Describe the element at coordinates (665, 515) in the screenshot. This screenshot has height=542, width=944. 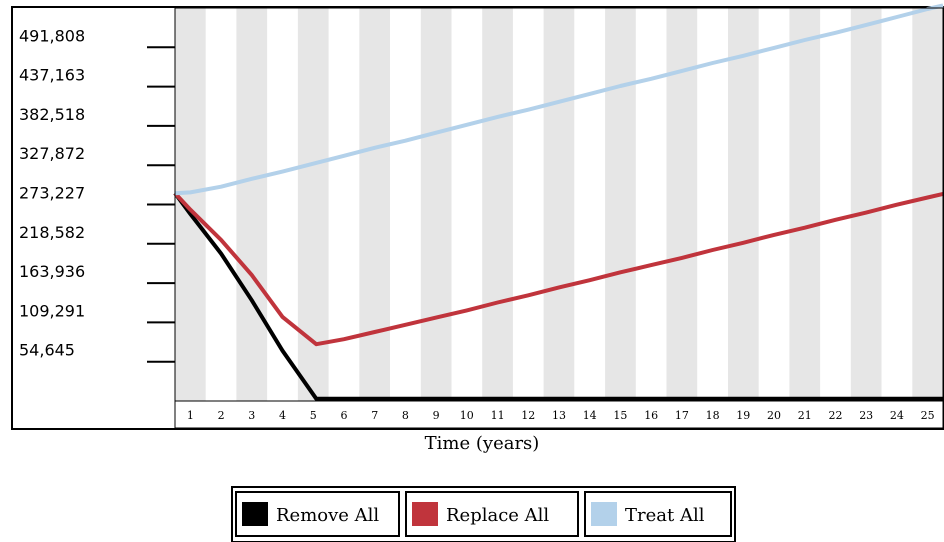
I see `legend-label: Treat All` at that location.